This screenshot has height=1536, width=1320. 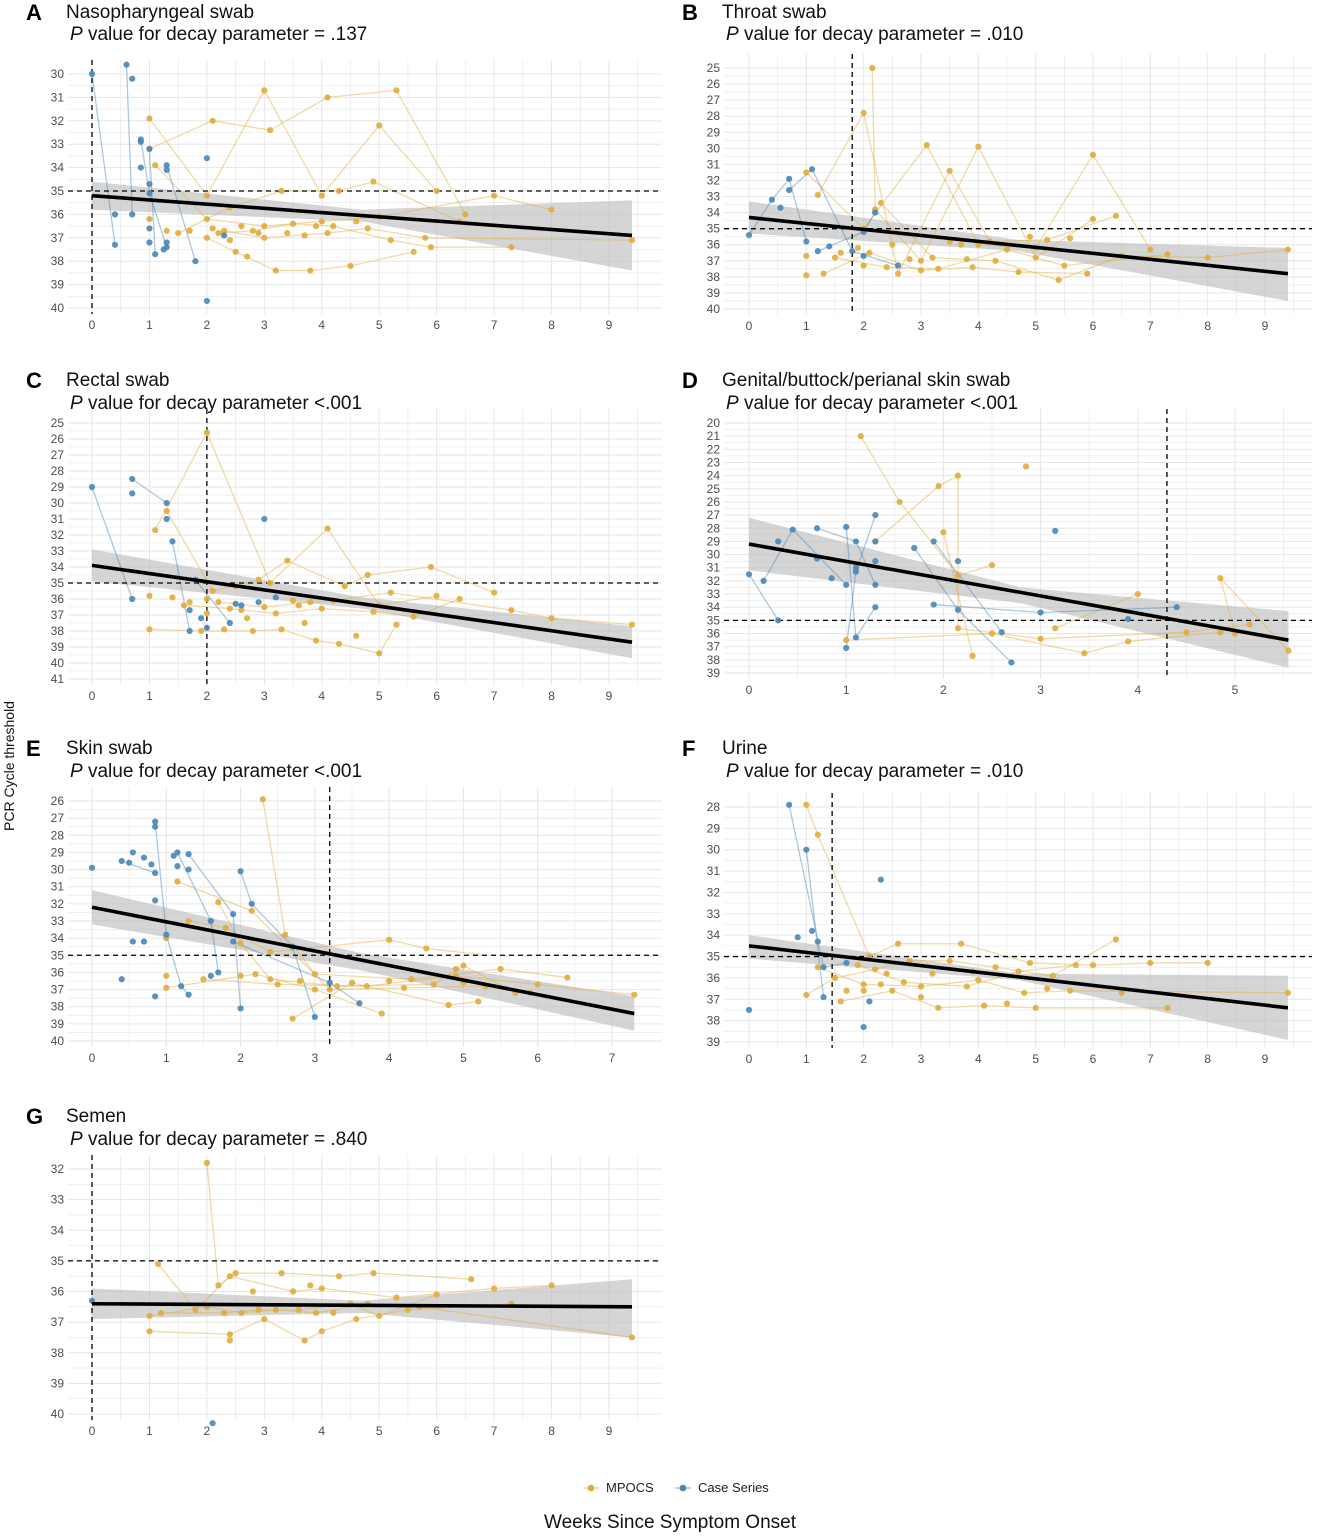 I want to click on y-tick-label: 23, so click(x=714, y=462).